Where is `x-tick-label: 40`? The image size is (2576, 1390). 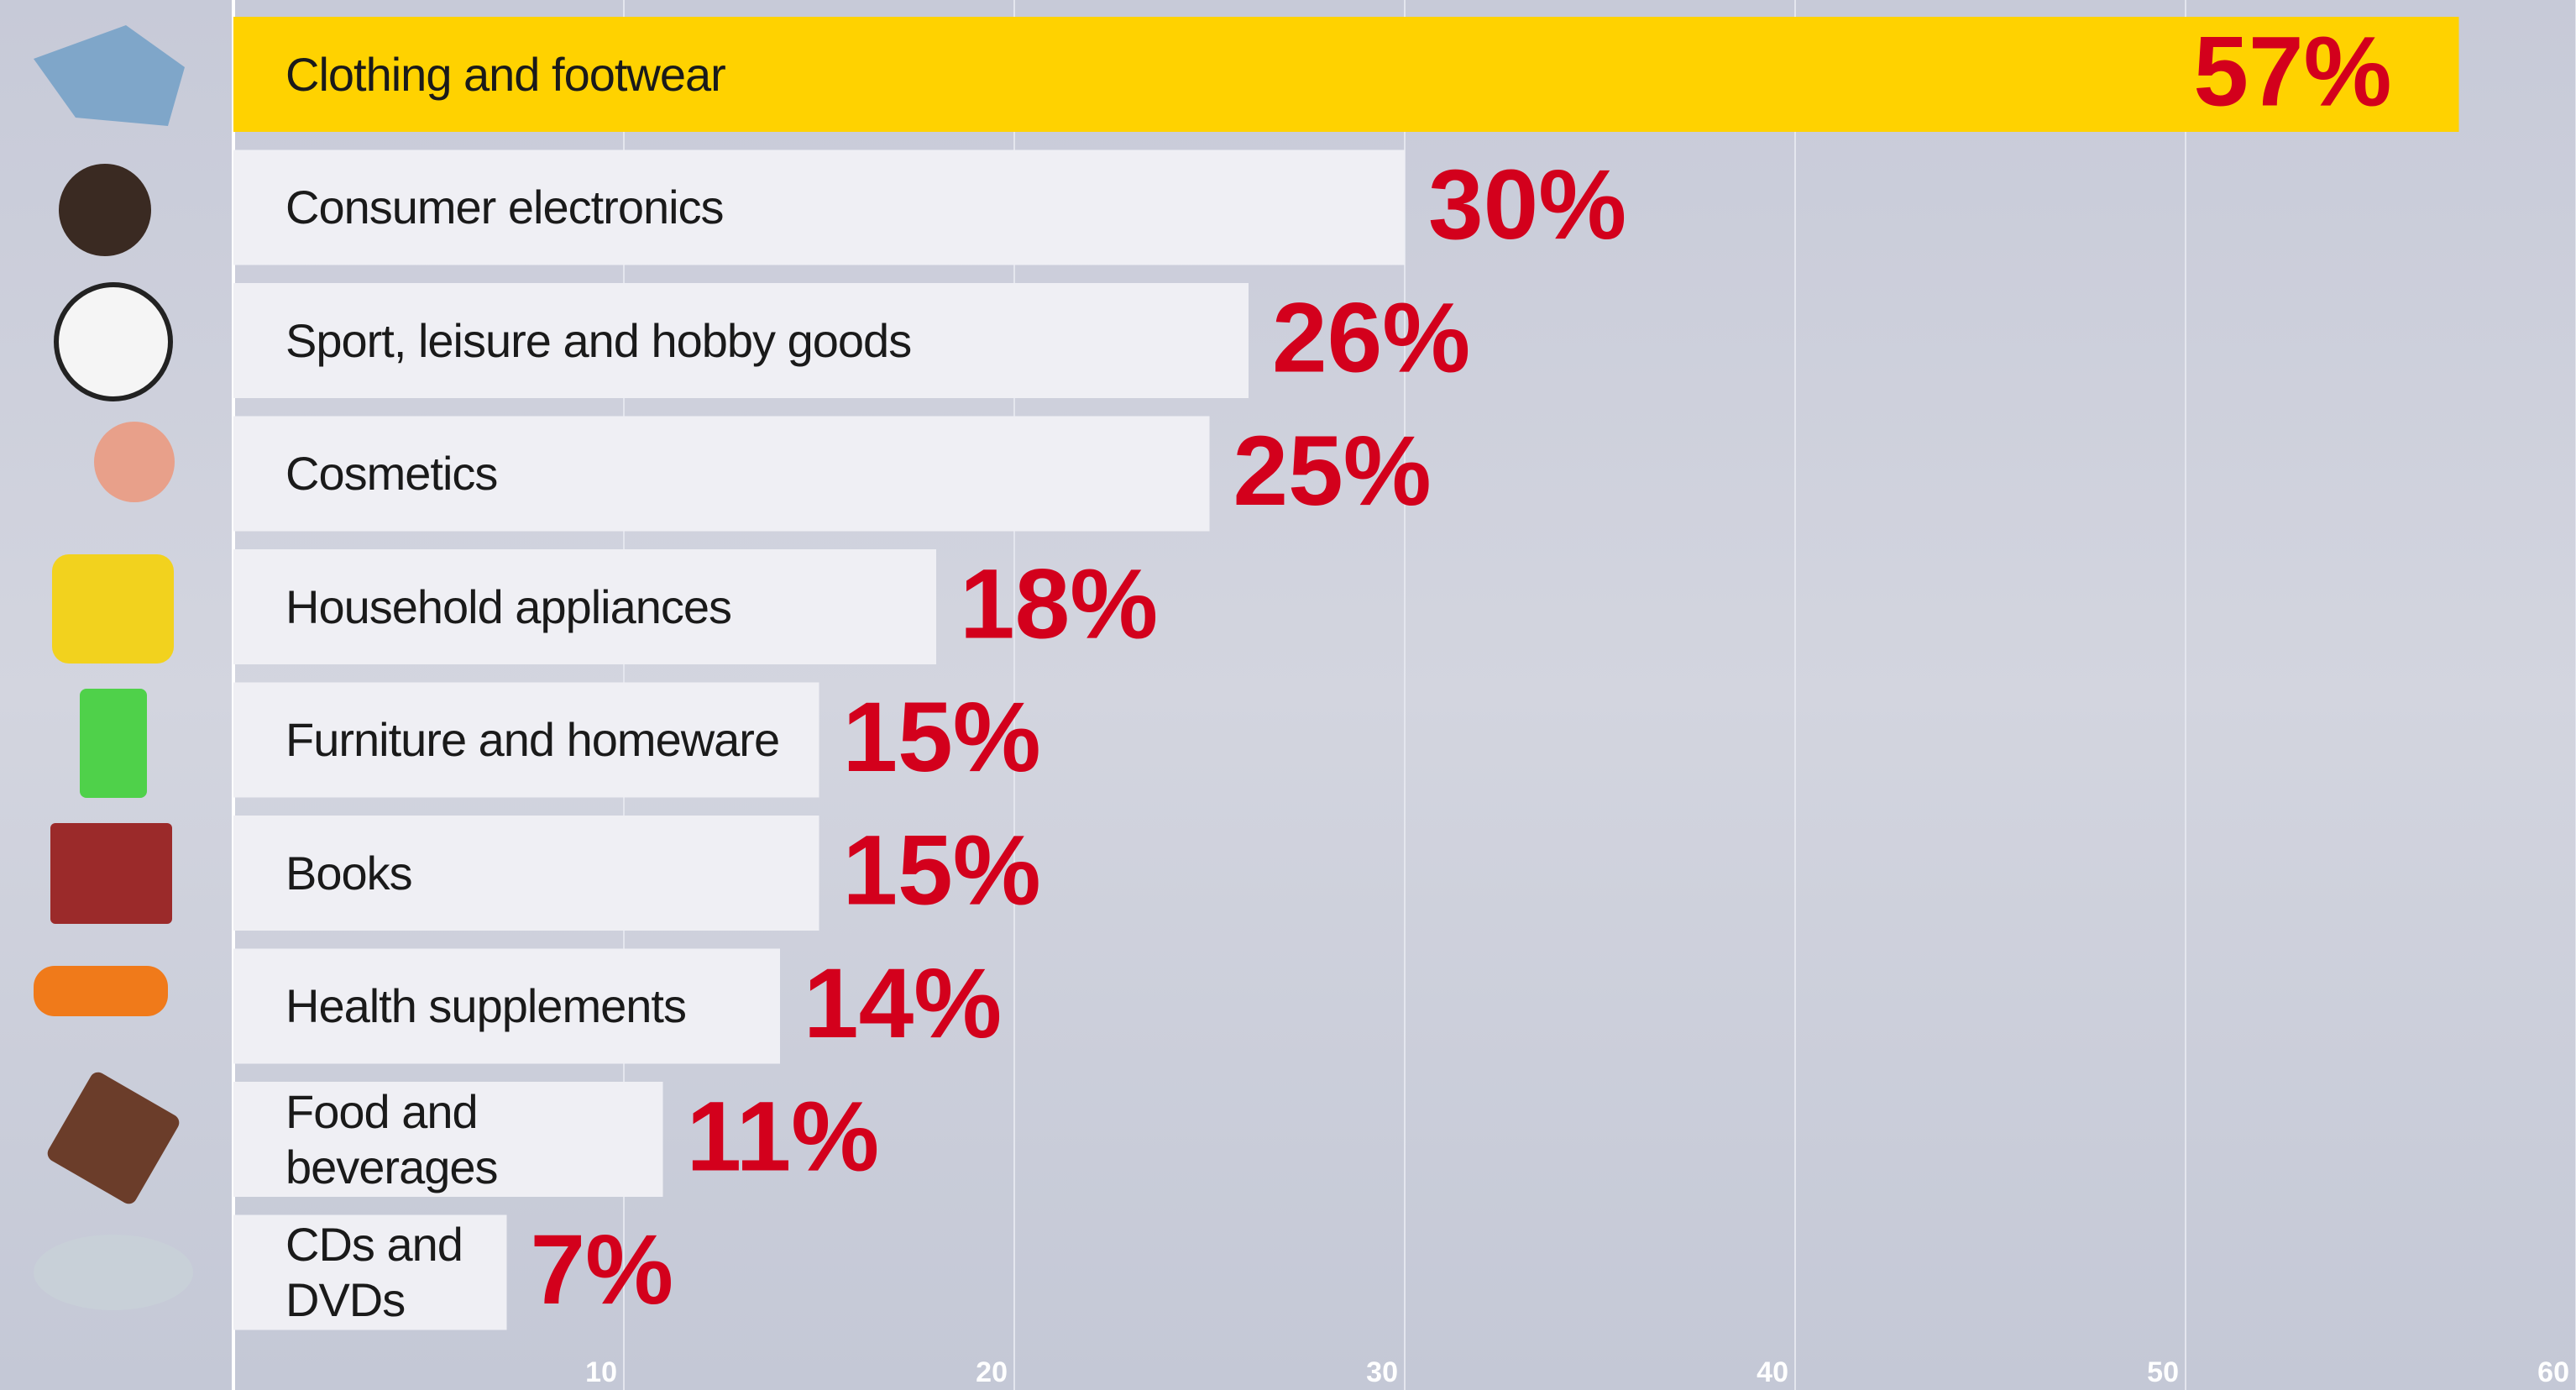
x-tick-label: 40 is located at coordinates (1773, 1372).